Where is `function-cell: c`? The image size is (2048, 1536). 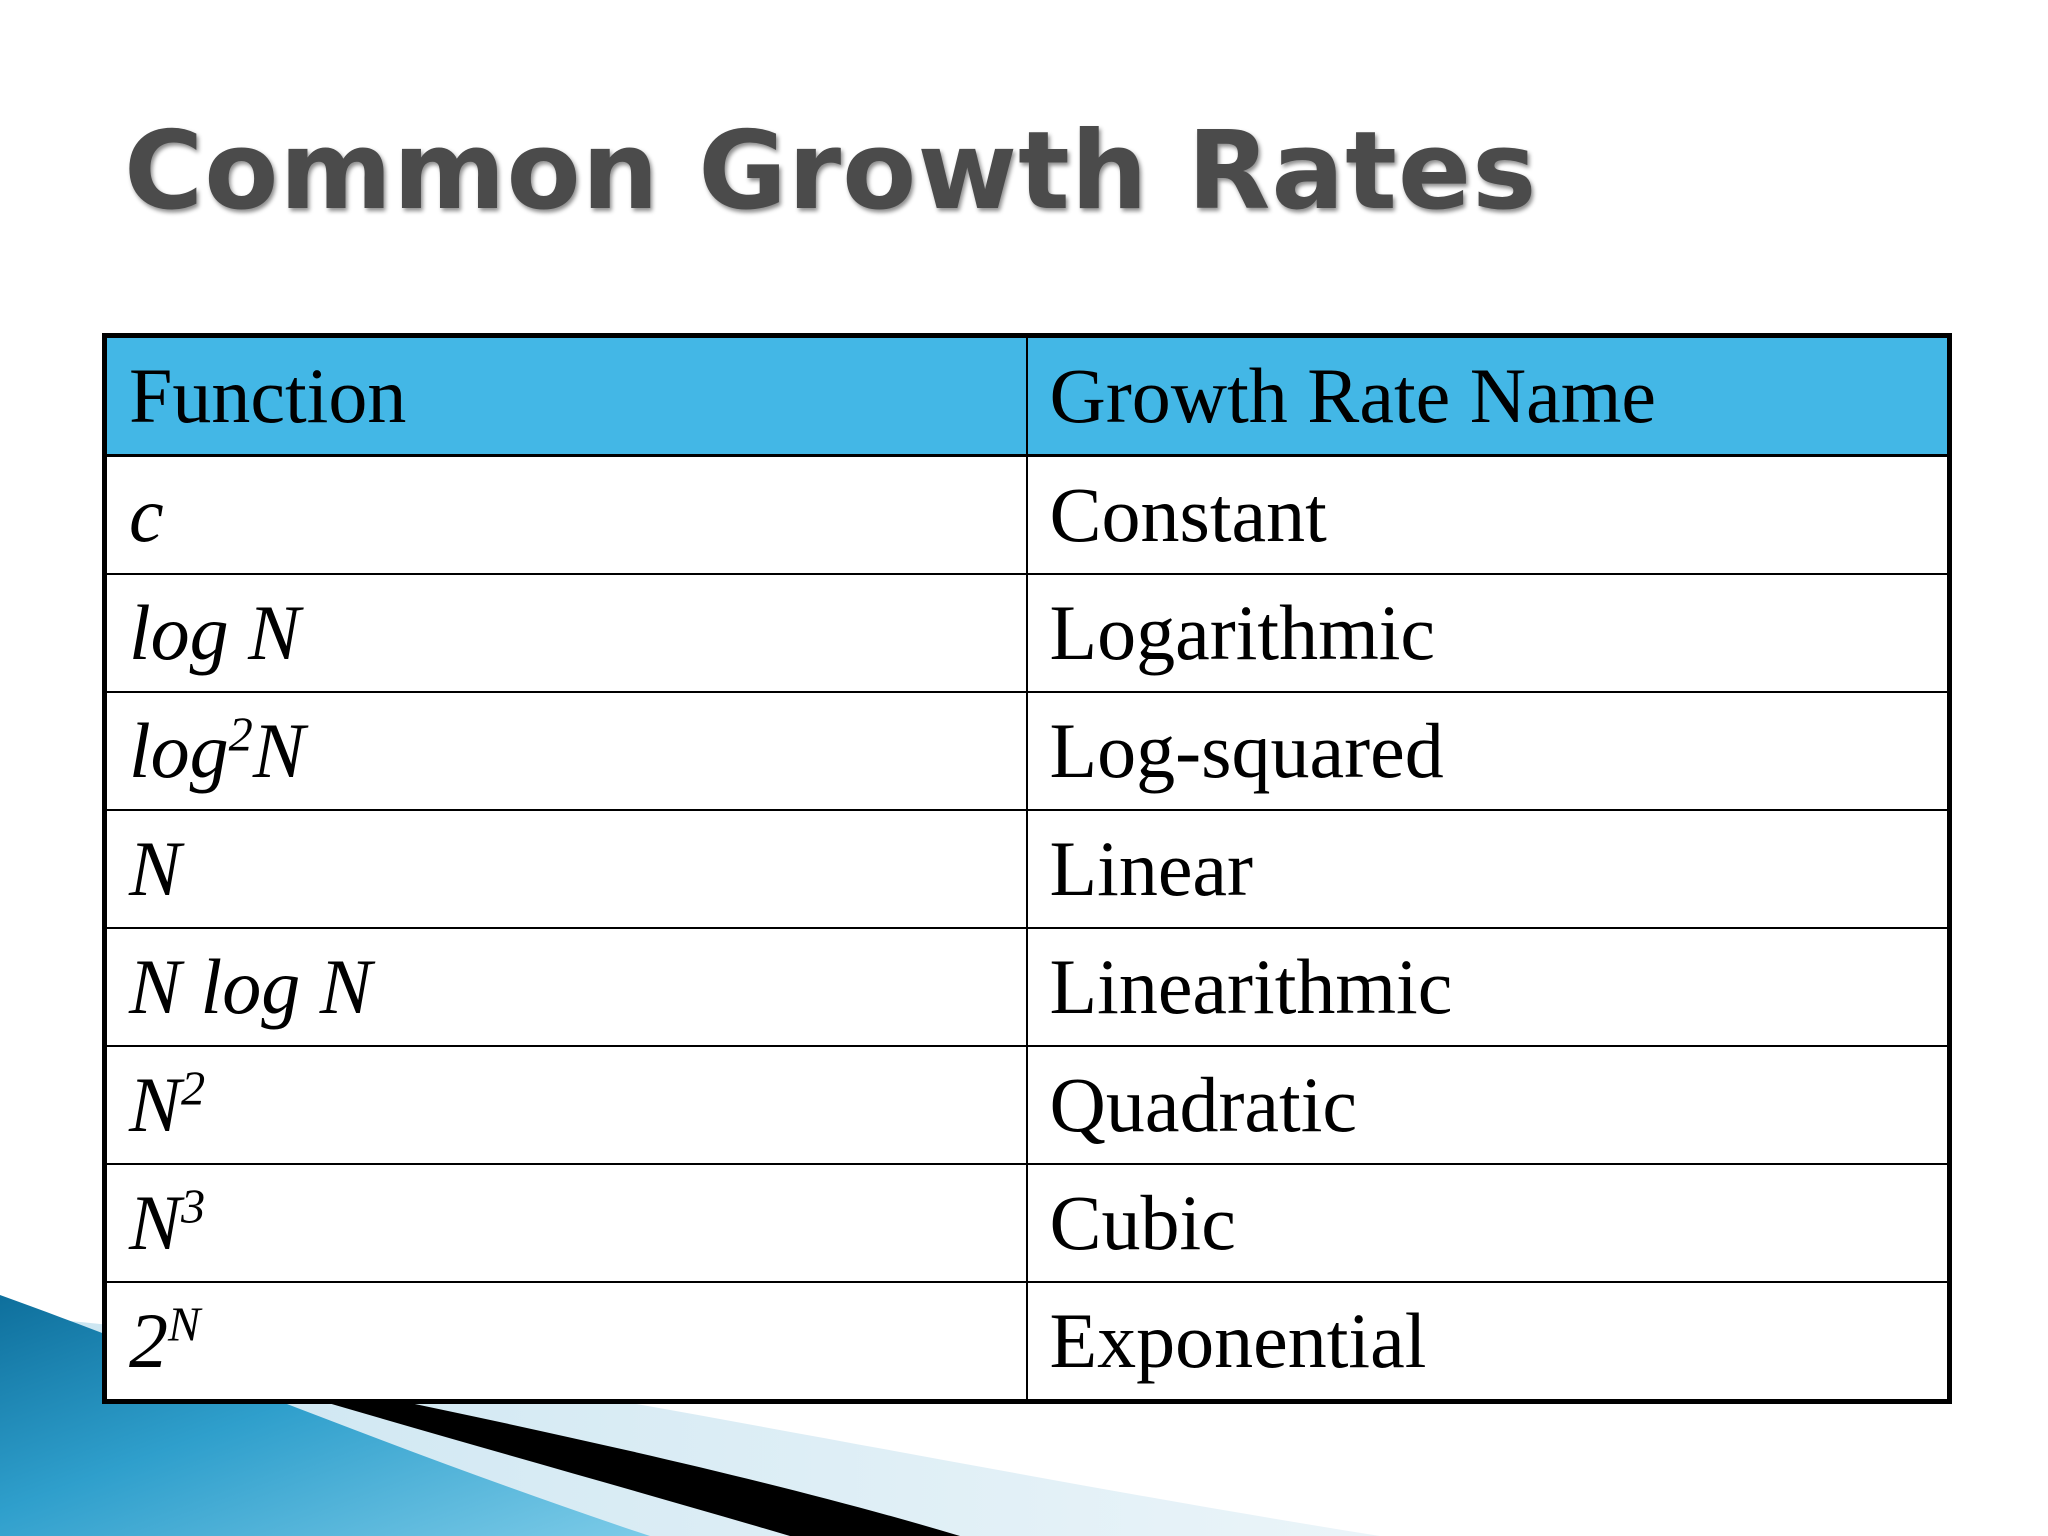
function-cell: c is located at coordinates (565, 514).